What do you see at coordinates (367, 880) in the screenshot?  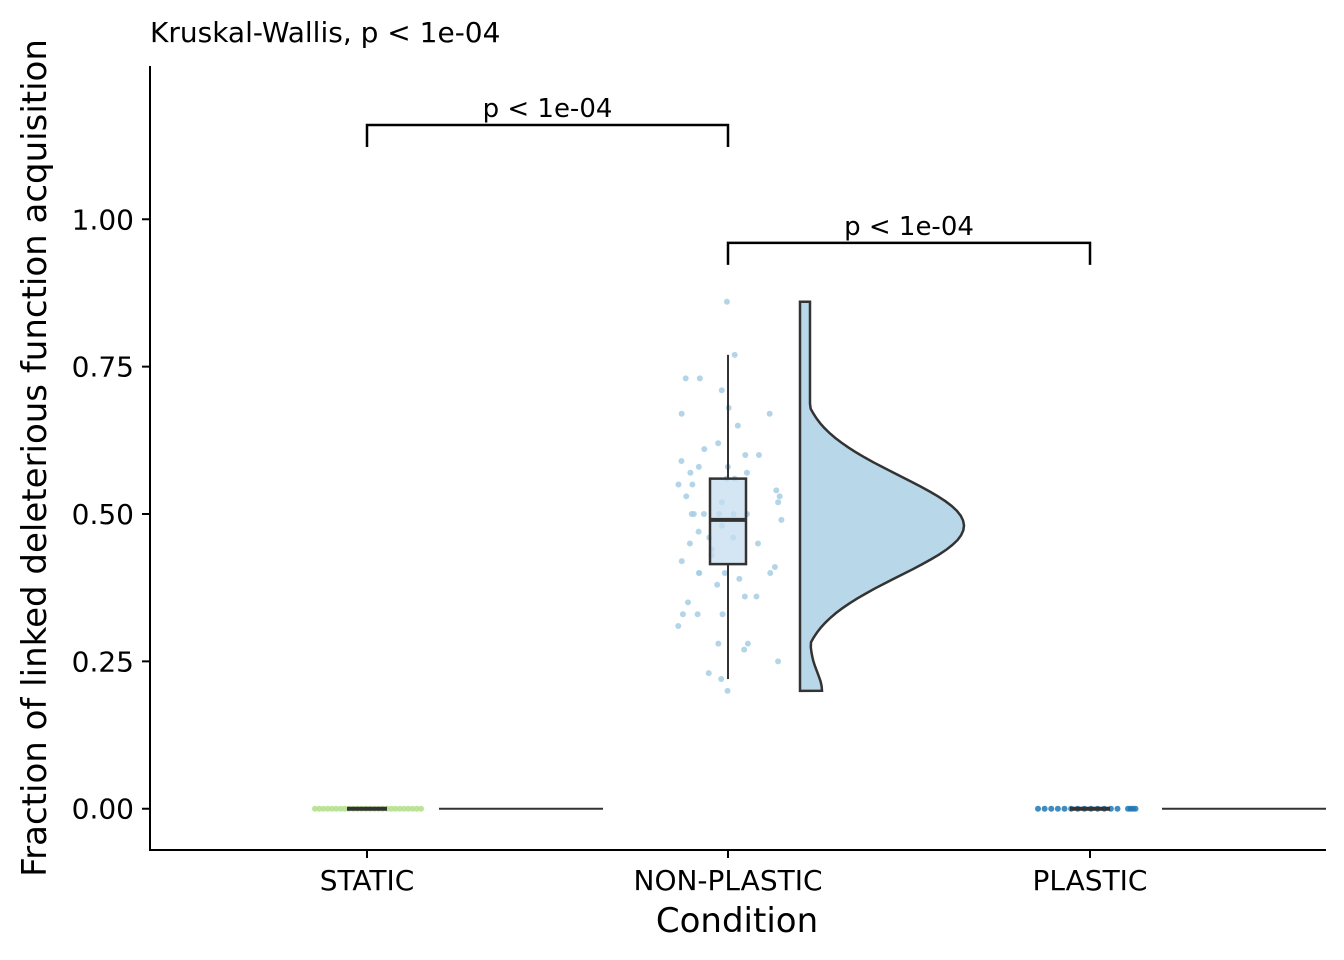 I see `x-tick-label: STATIC` at bounding box center [367, 880].